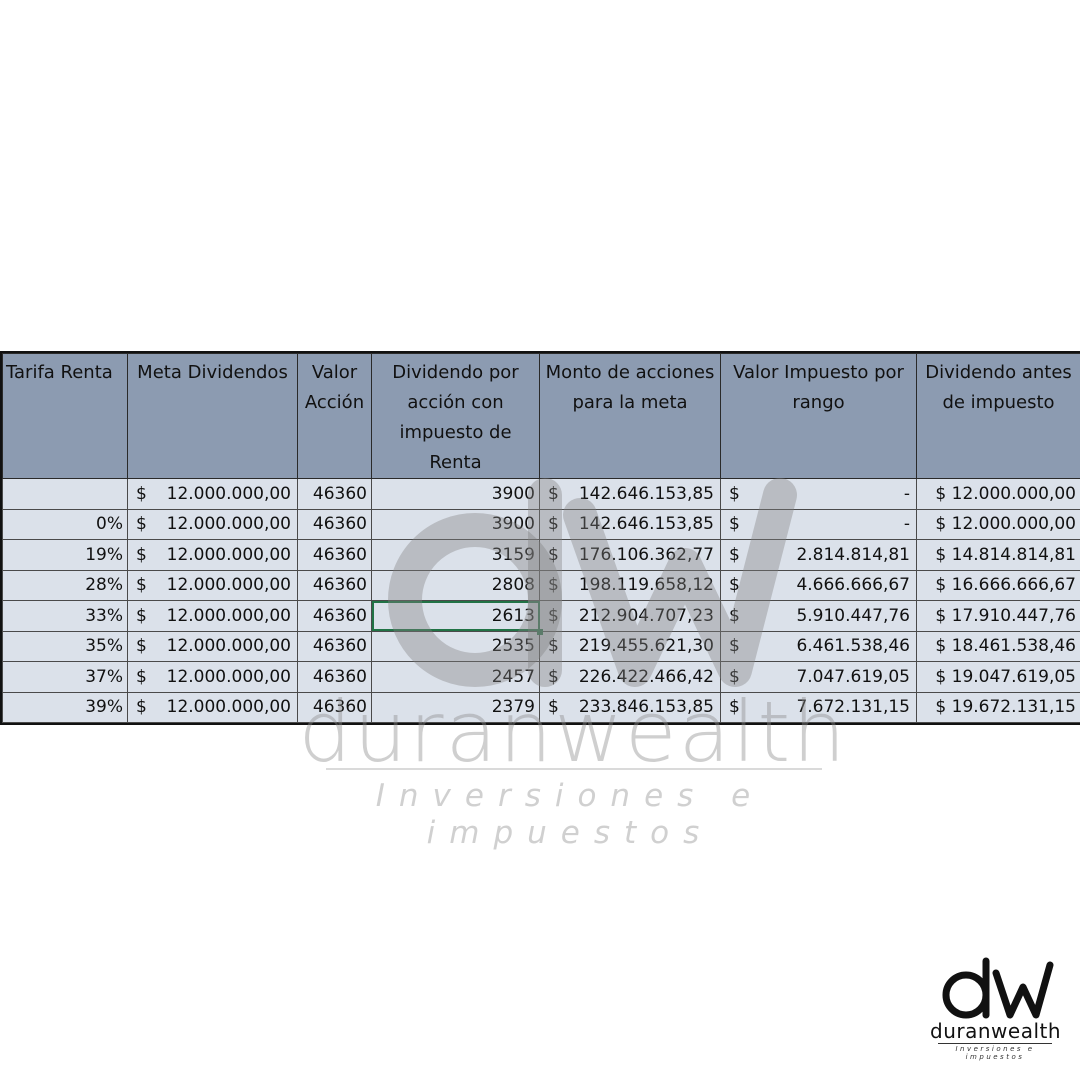 The height and width of the screenshot is (1080, 1080). I want to click on header-tarifa-renta: Tarifa Renta, so click(65, 416).